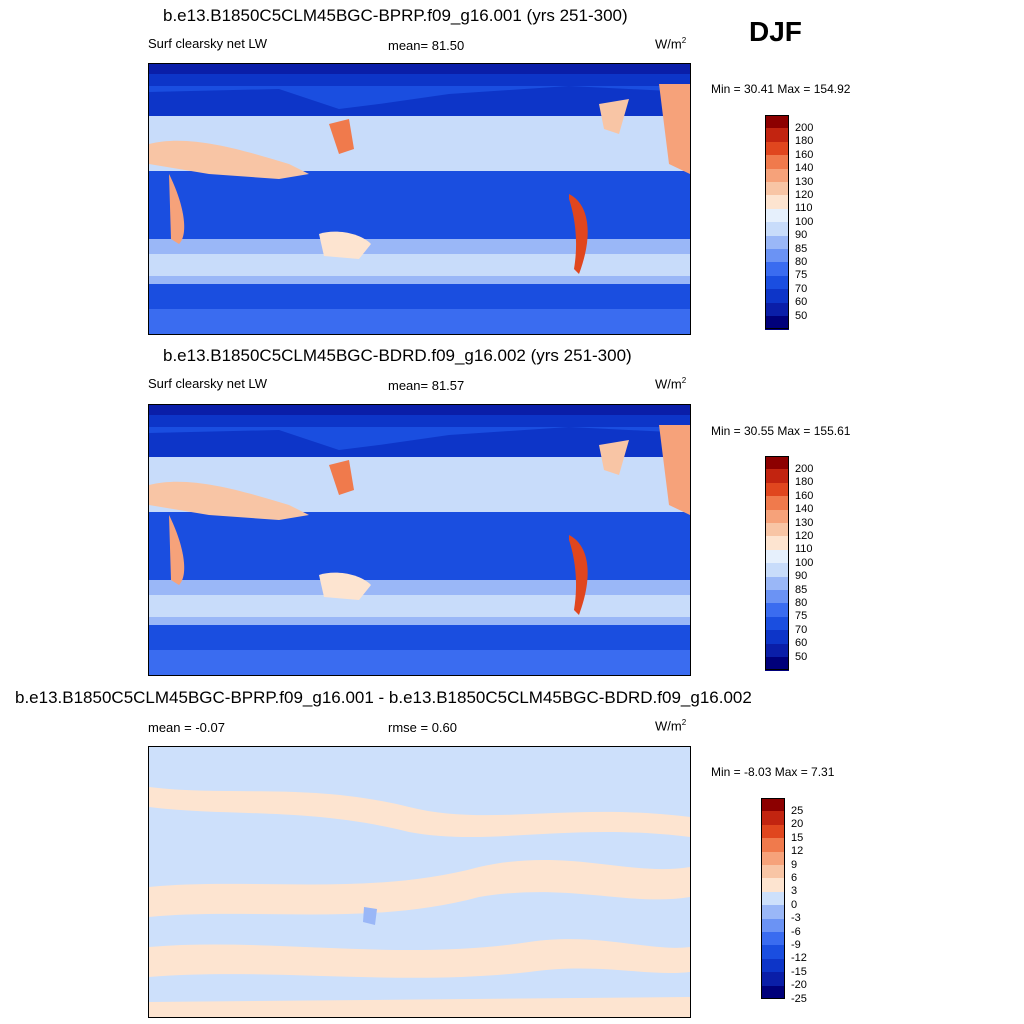  What do you see at coordinates (794, 891) in the screenshot?
I see `colorbar-tick-label: 3` at bounding box center [794, 891].